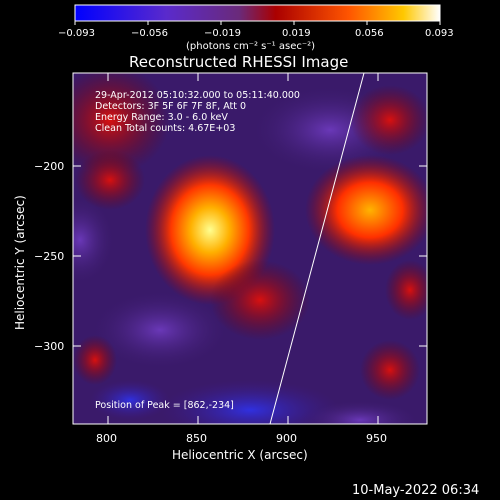  I want to click on footer-date: 10-May-2022 06:34, so click(415, 490).